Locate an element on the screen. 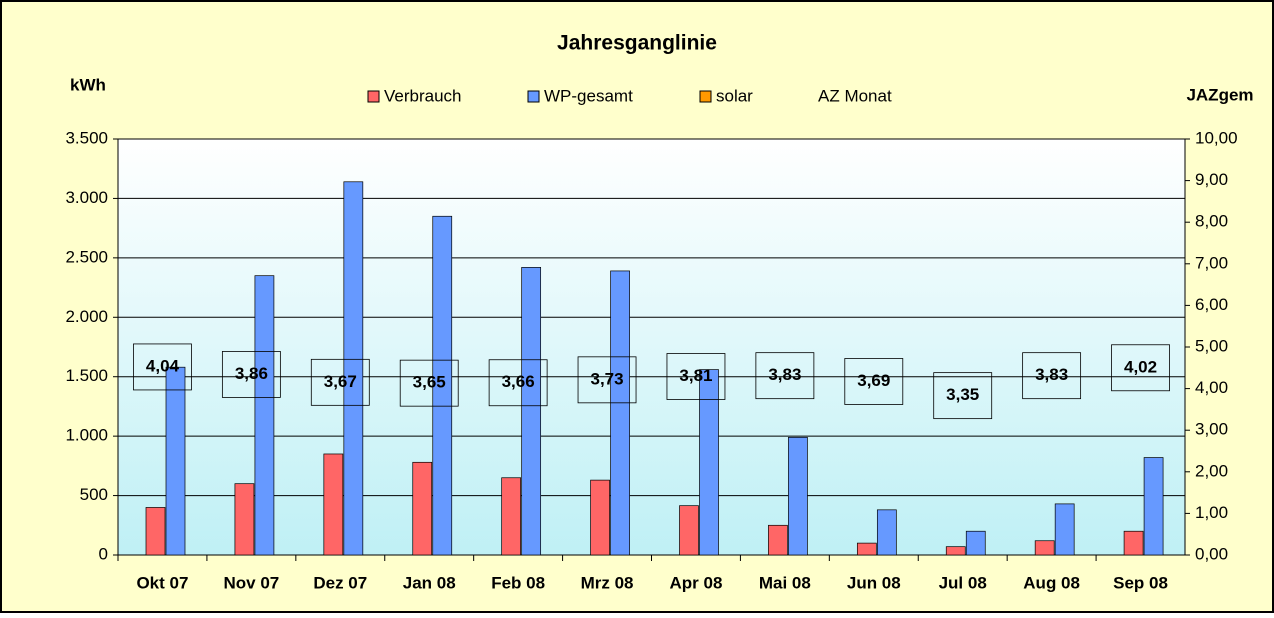 The height and width of the screenshot is (618, 1274). data-label: 4,04 is located at coordinates (163, 365).